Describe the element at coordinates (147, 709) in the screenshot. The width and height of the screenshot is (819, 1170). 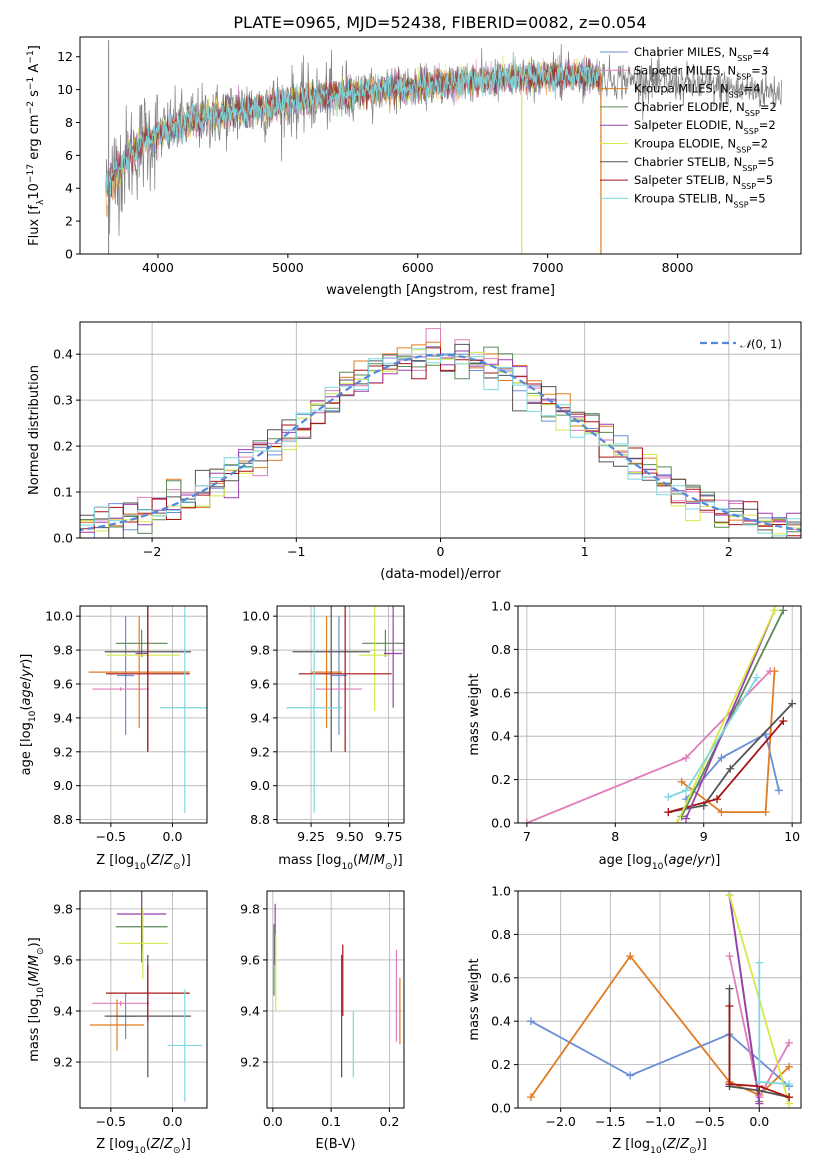
I see `plot-area` at that location.